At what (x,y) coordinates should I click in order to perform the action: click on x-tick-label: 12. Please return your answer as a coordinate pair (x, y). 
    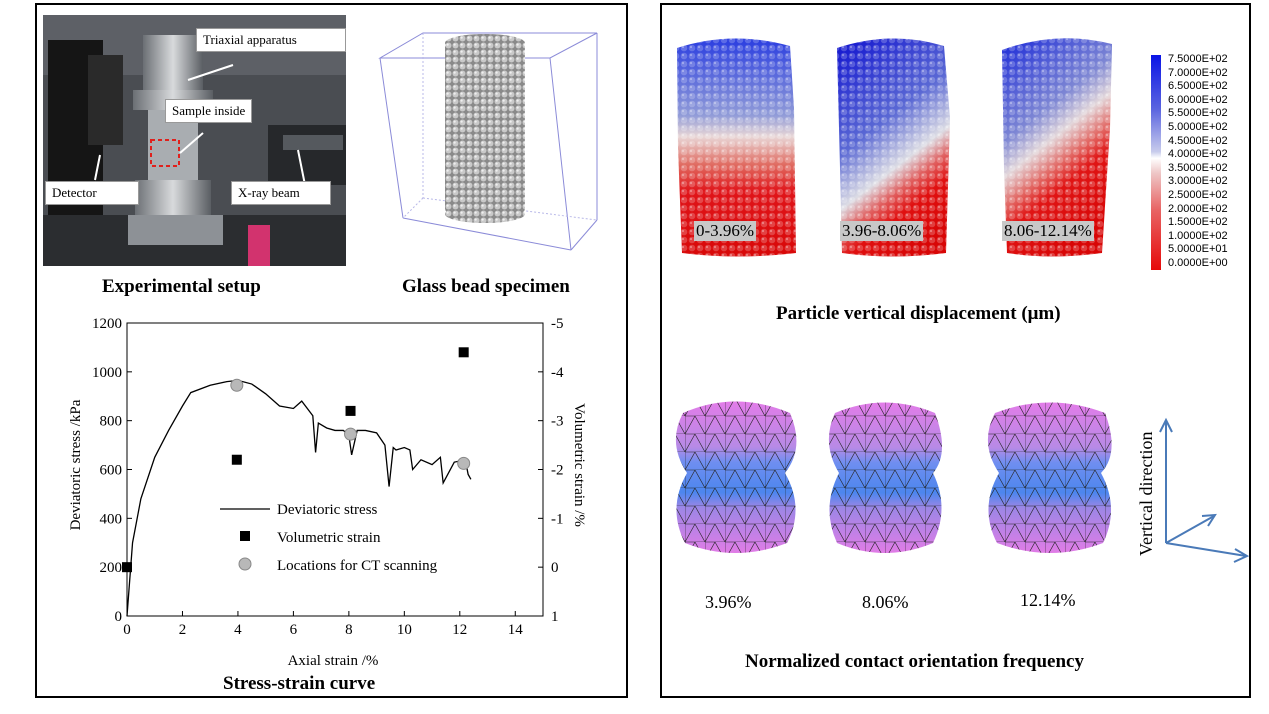
    Looking at the image, I should click on (459, 630).